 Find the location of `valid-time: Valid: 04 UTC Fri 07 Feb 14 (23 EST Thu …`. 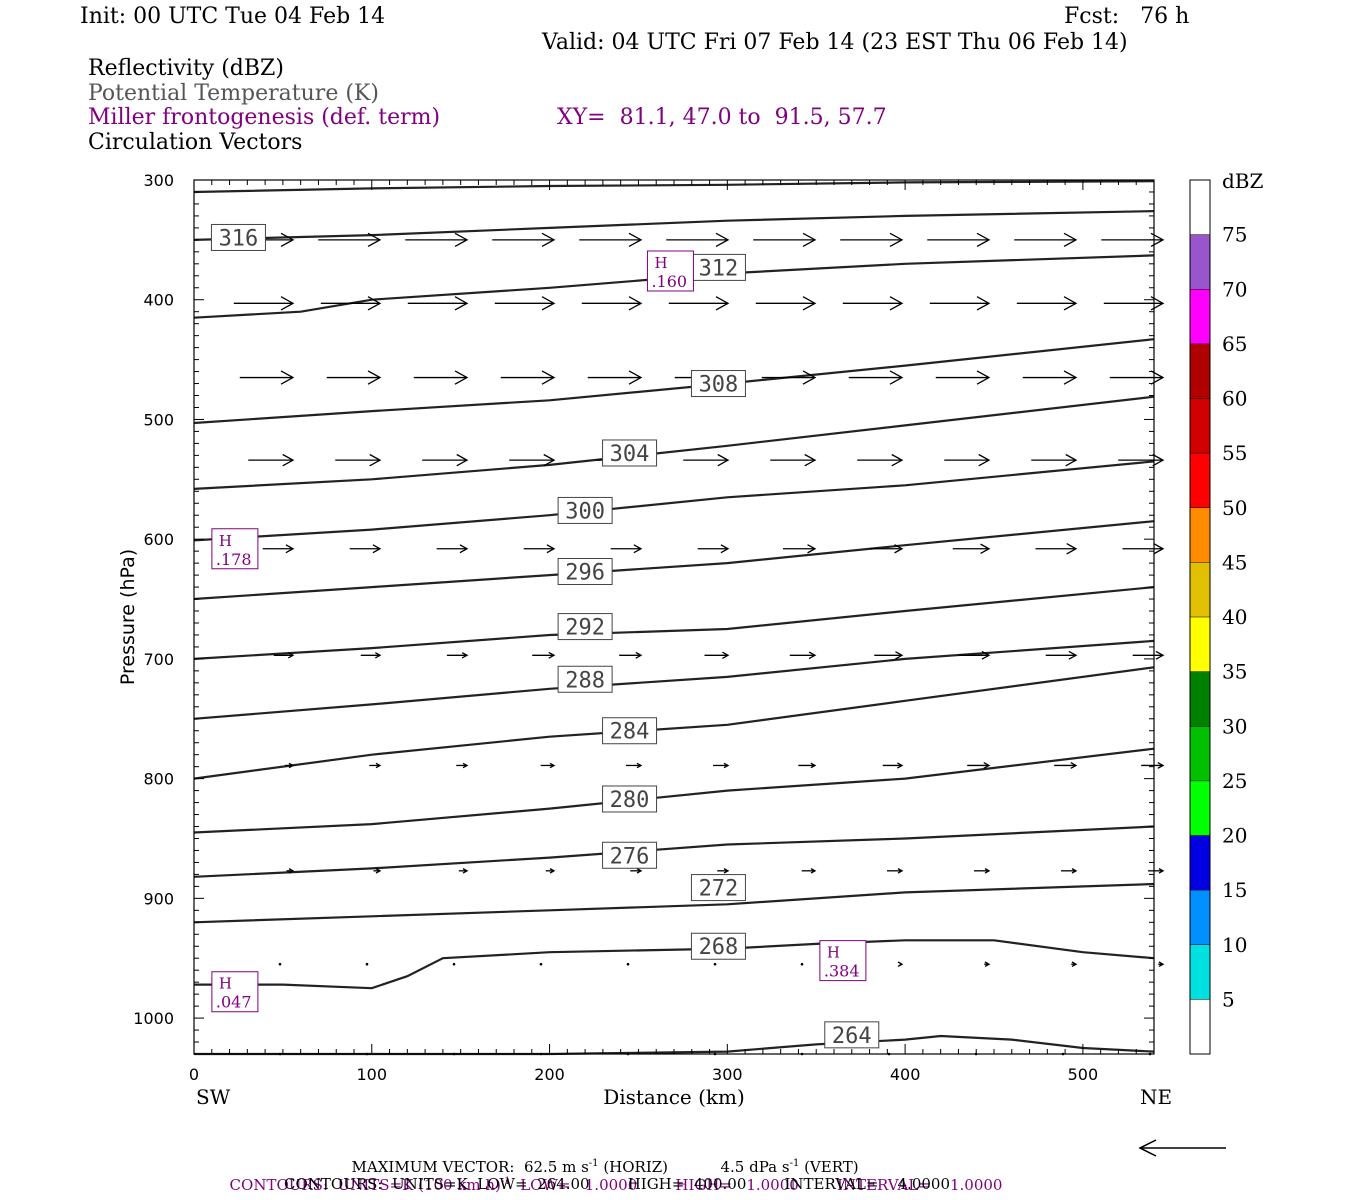

valid-time: Valid: 04 UTC Fri 07 Feb 14 (23 EST Thu … is located at coordinates (835, 42).